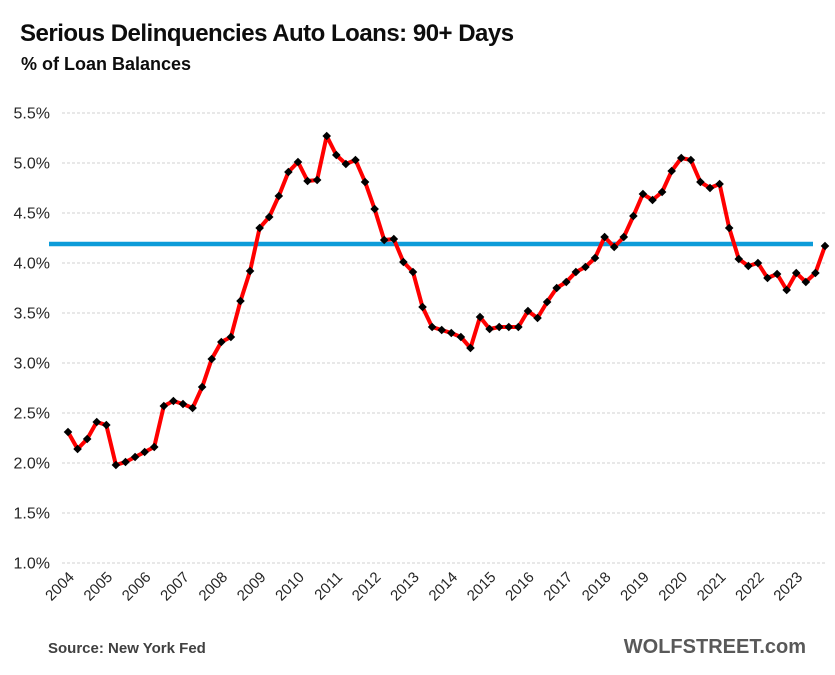 This screenshot has height=675, width=835. Describe the element at coordinates (290, 587) in the screenshot. I see `x-axis-tick-label: 2010` at that location.